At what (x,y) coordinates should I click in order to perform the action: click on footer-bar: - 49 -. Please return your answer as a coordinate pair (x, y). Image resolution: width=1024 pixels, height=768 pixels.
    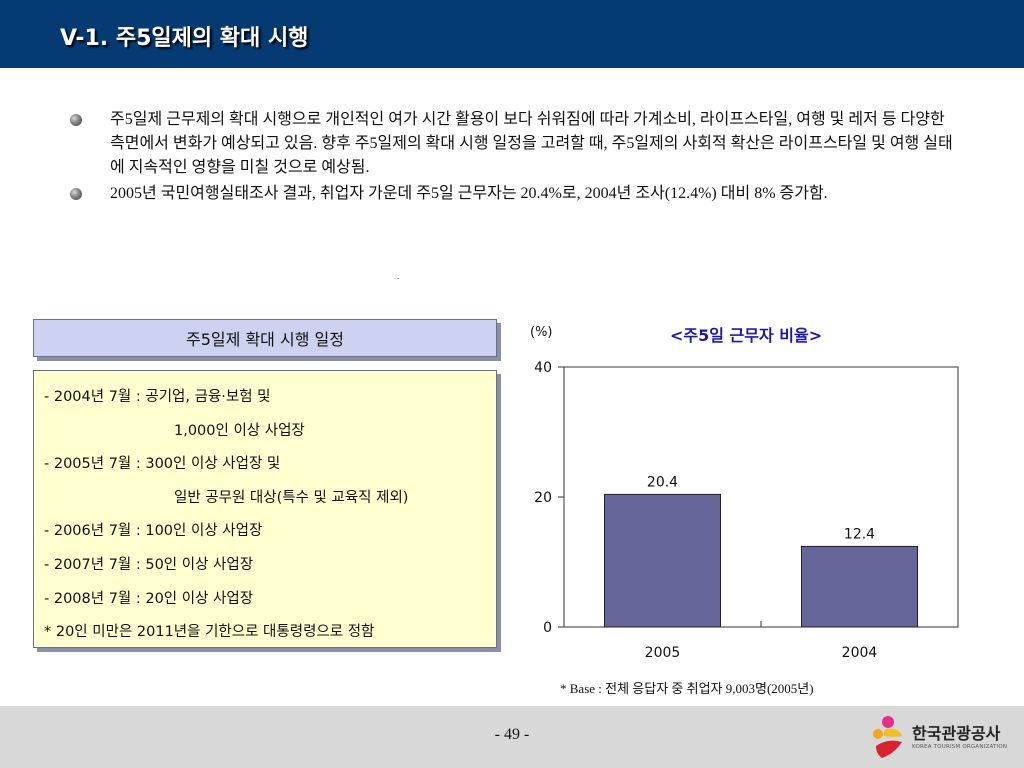
    Looking at the image, I should click on (512, 737).